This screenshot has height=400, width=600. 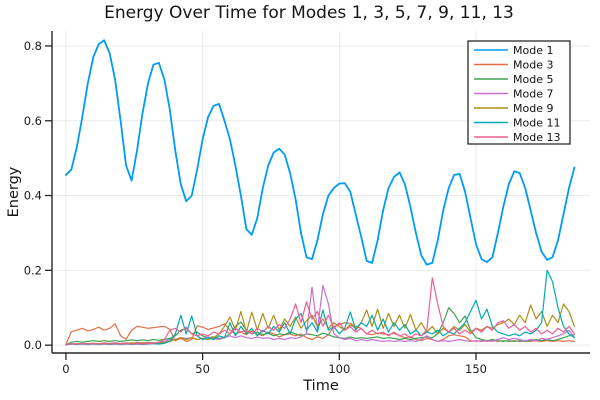 I want to click on legend-box, so click(x=519, y=92).